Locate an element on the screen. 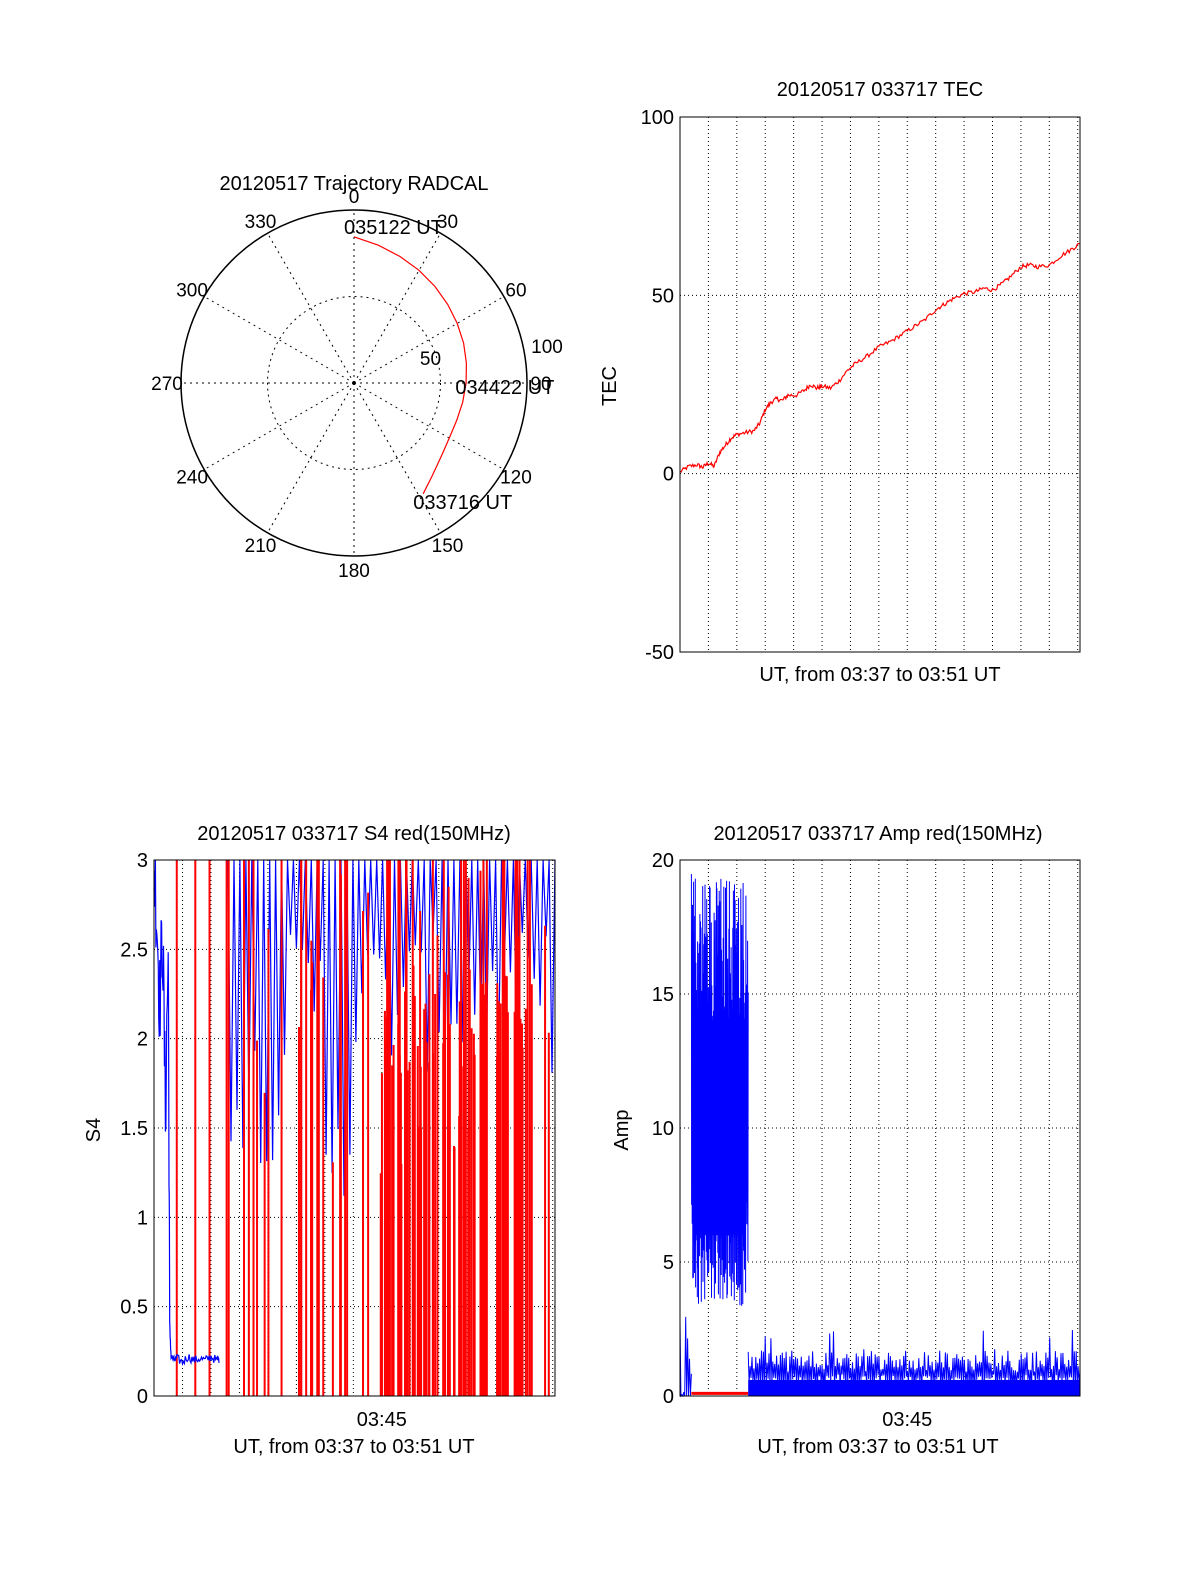 The height and width of the screenshot is (1575, 1200). polar-grid is located at coordinates (354, 383).